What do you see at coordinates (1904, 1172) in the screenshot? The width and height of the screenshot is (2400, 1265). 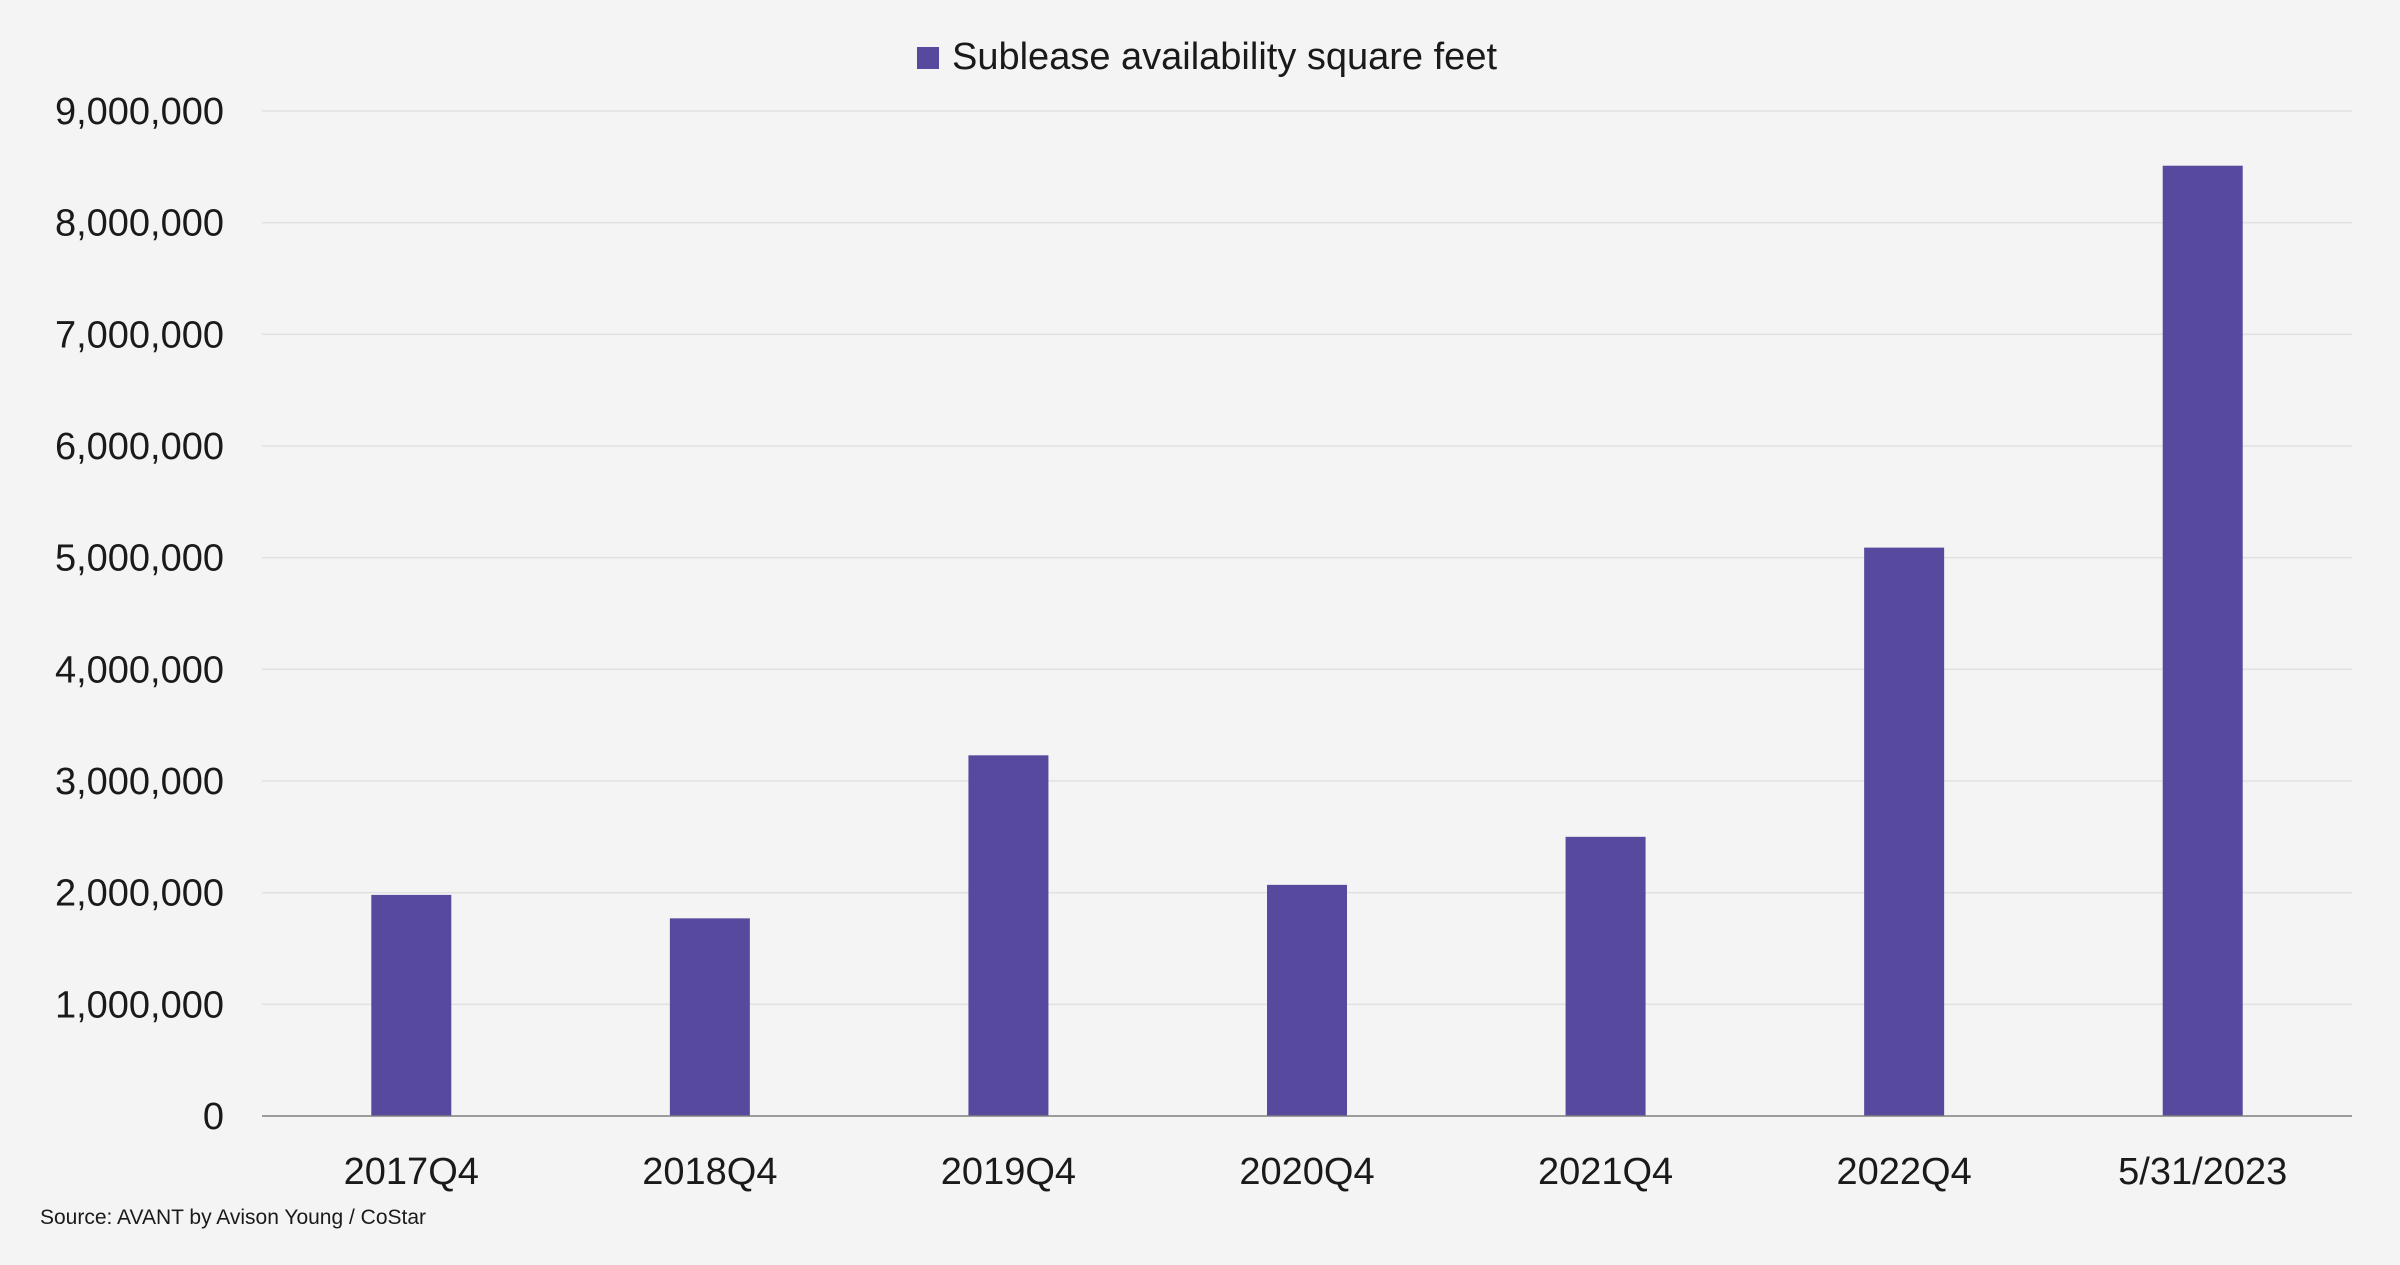 I see `x-tick-label: 2022Q4` at bounding box center [1904, 1172].